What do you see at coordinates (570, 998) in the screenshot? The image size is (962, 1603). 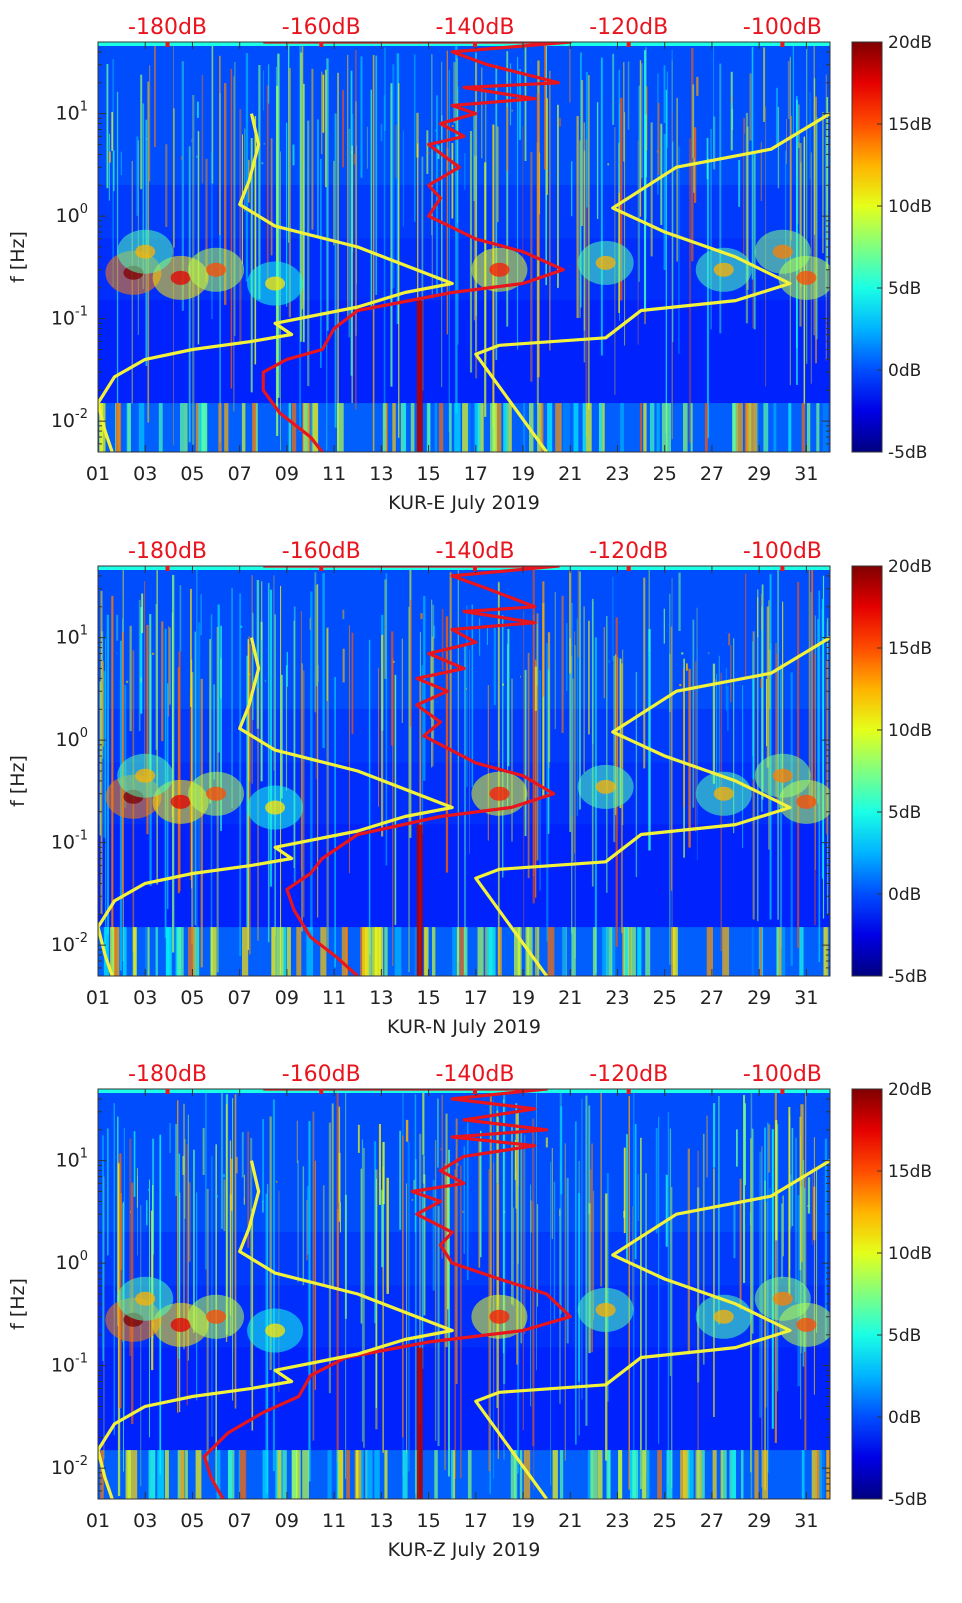 I see `x-tick-label: 21` at bounding box center [570, 998].